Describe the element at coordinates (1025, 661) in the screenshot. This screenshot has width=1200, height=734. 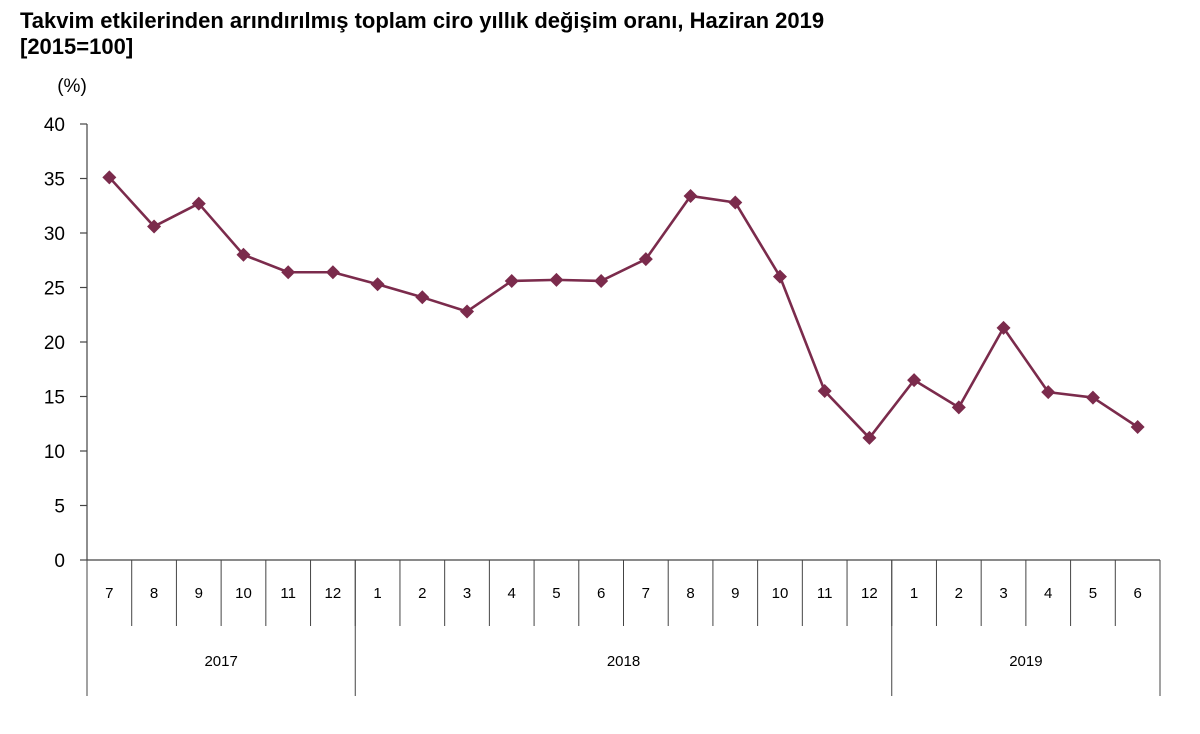
I see `x-year-label: 2019` at that location.